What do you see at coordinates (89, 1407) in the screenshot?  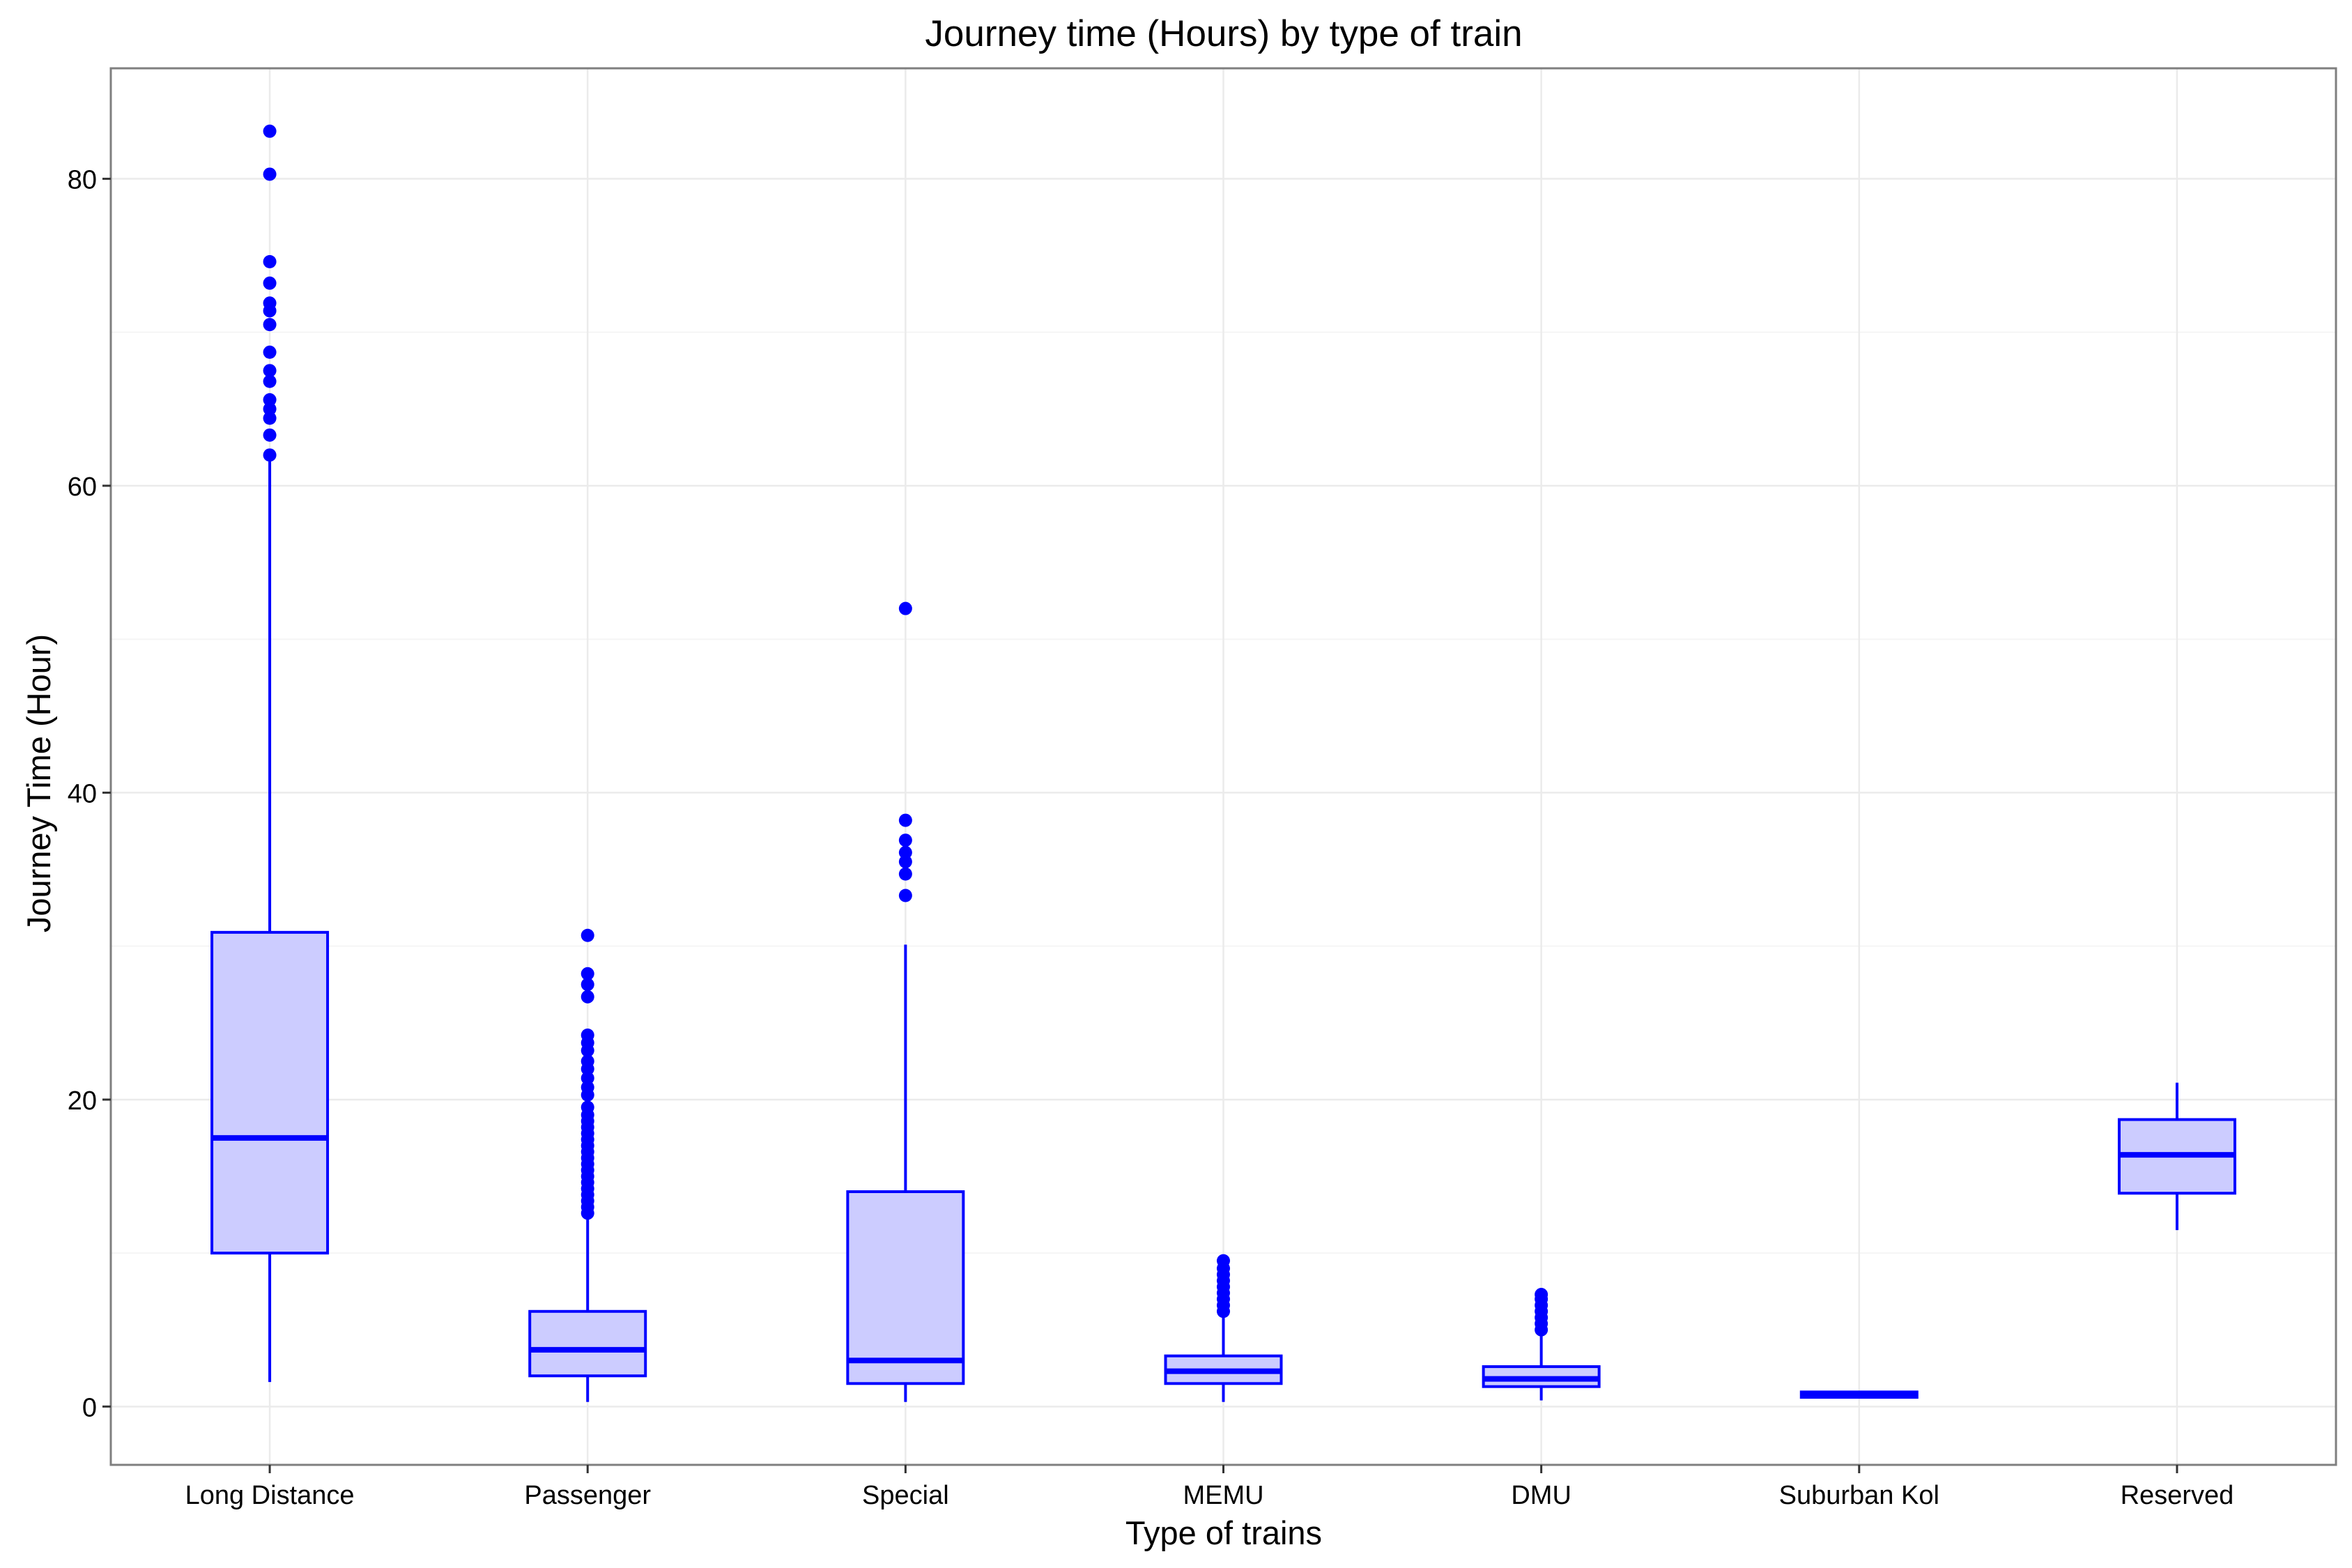 I see `y-tick-label: 0` at bounding box center [89, 1407].